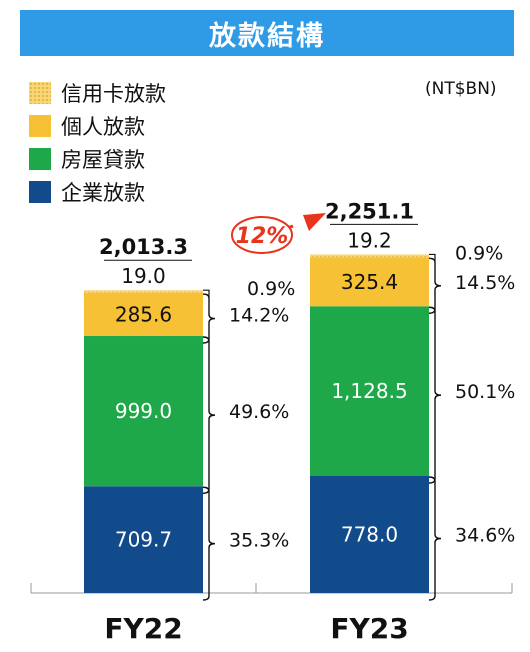  Describe the element at coordinates (40, 126) in the screenshot. I see `yellow-swatch-icon` at that location.